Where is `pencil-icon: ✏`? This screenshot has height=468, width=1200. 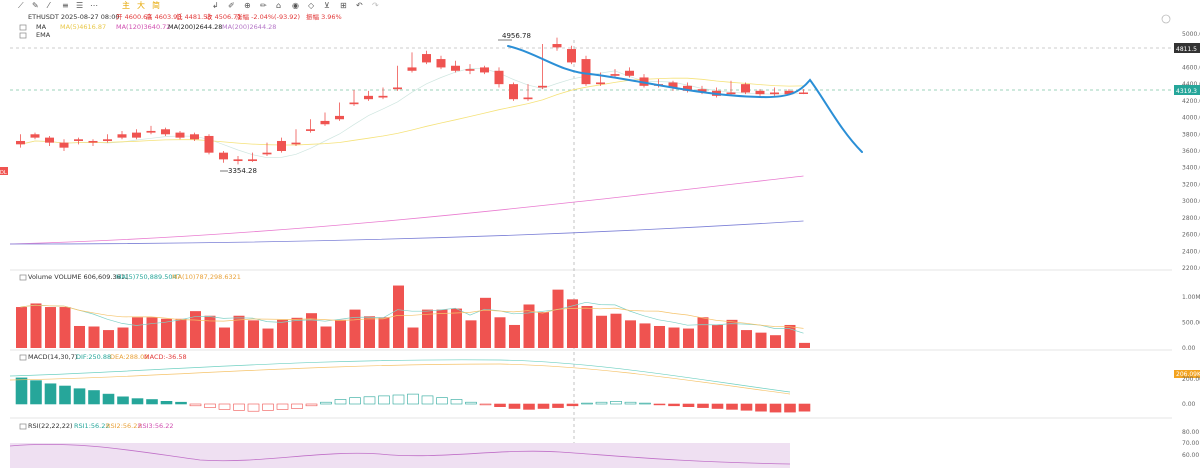 pencil-icon: ✏ is located at coordinates (263, 5).